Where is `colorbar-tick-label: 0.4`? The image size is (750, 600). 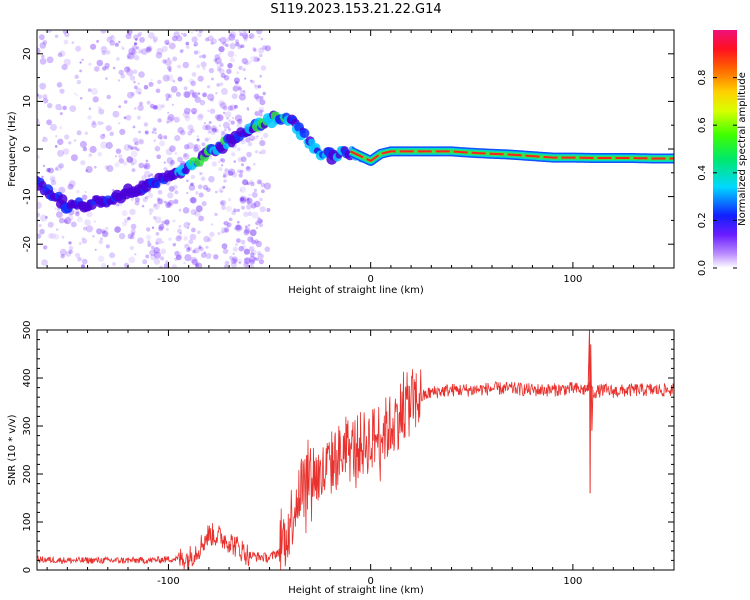
colorbar-tick-label: 0.4 is located at coordinates (702, 173).